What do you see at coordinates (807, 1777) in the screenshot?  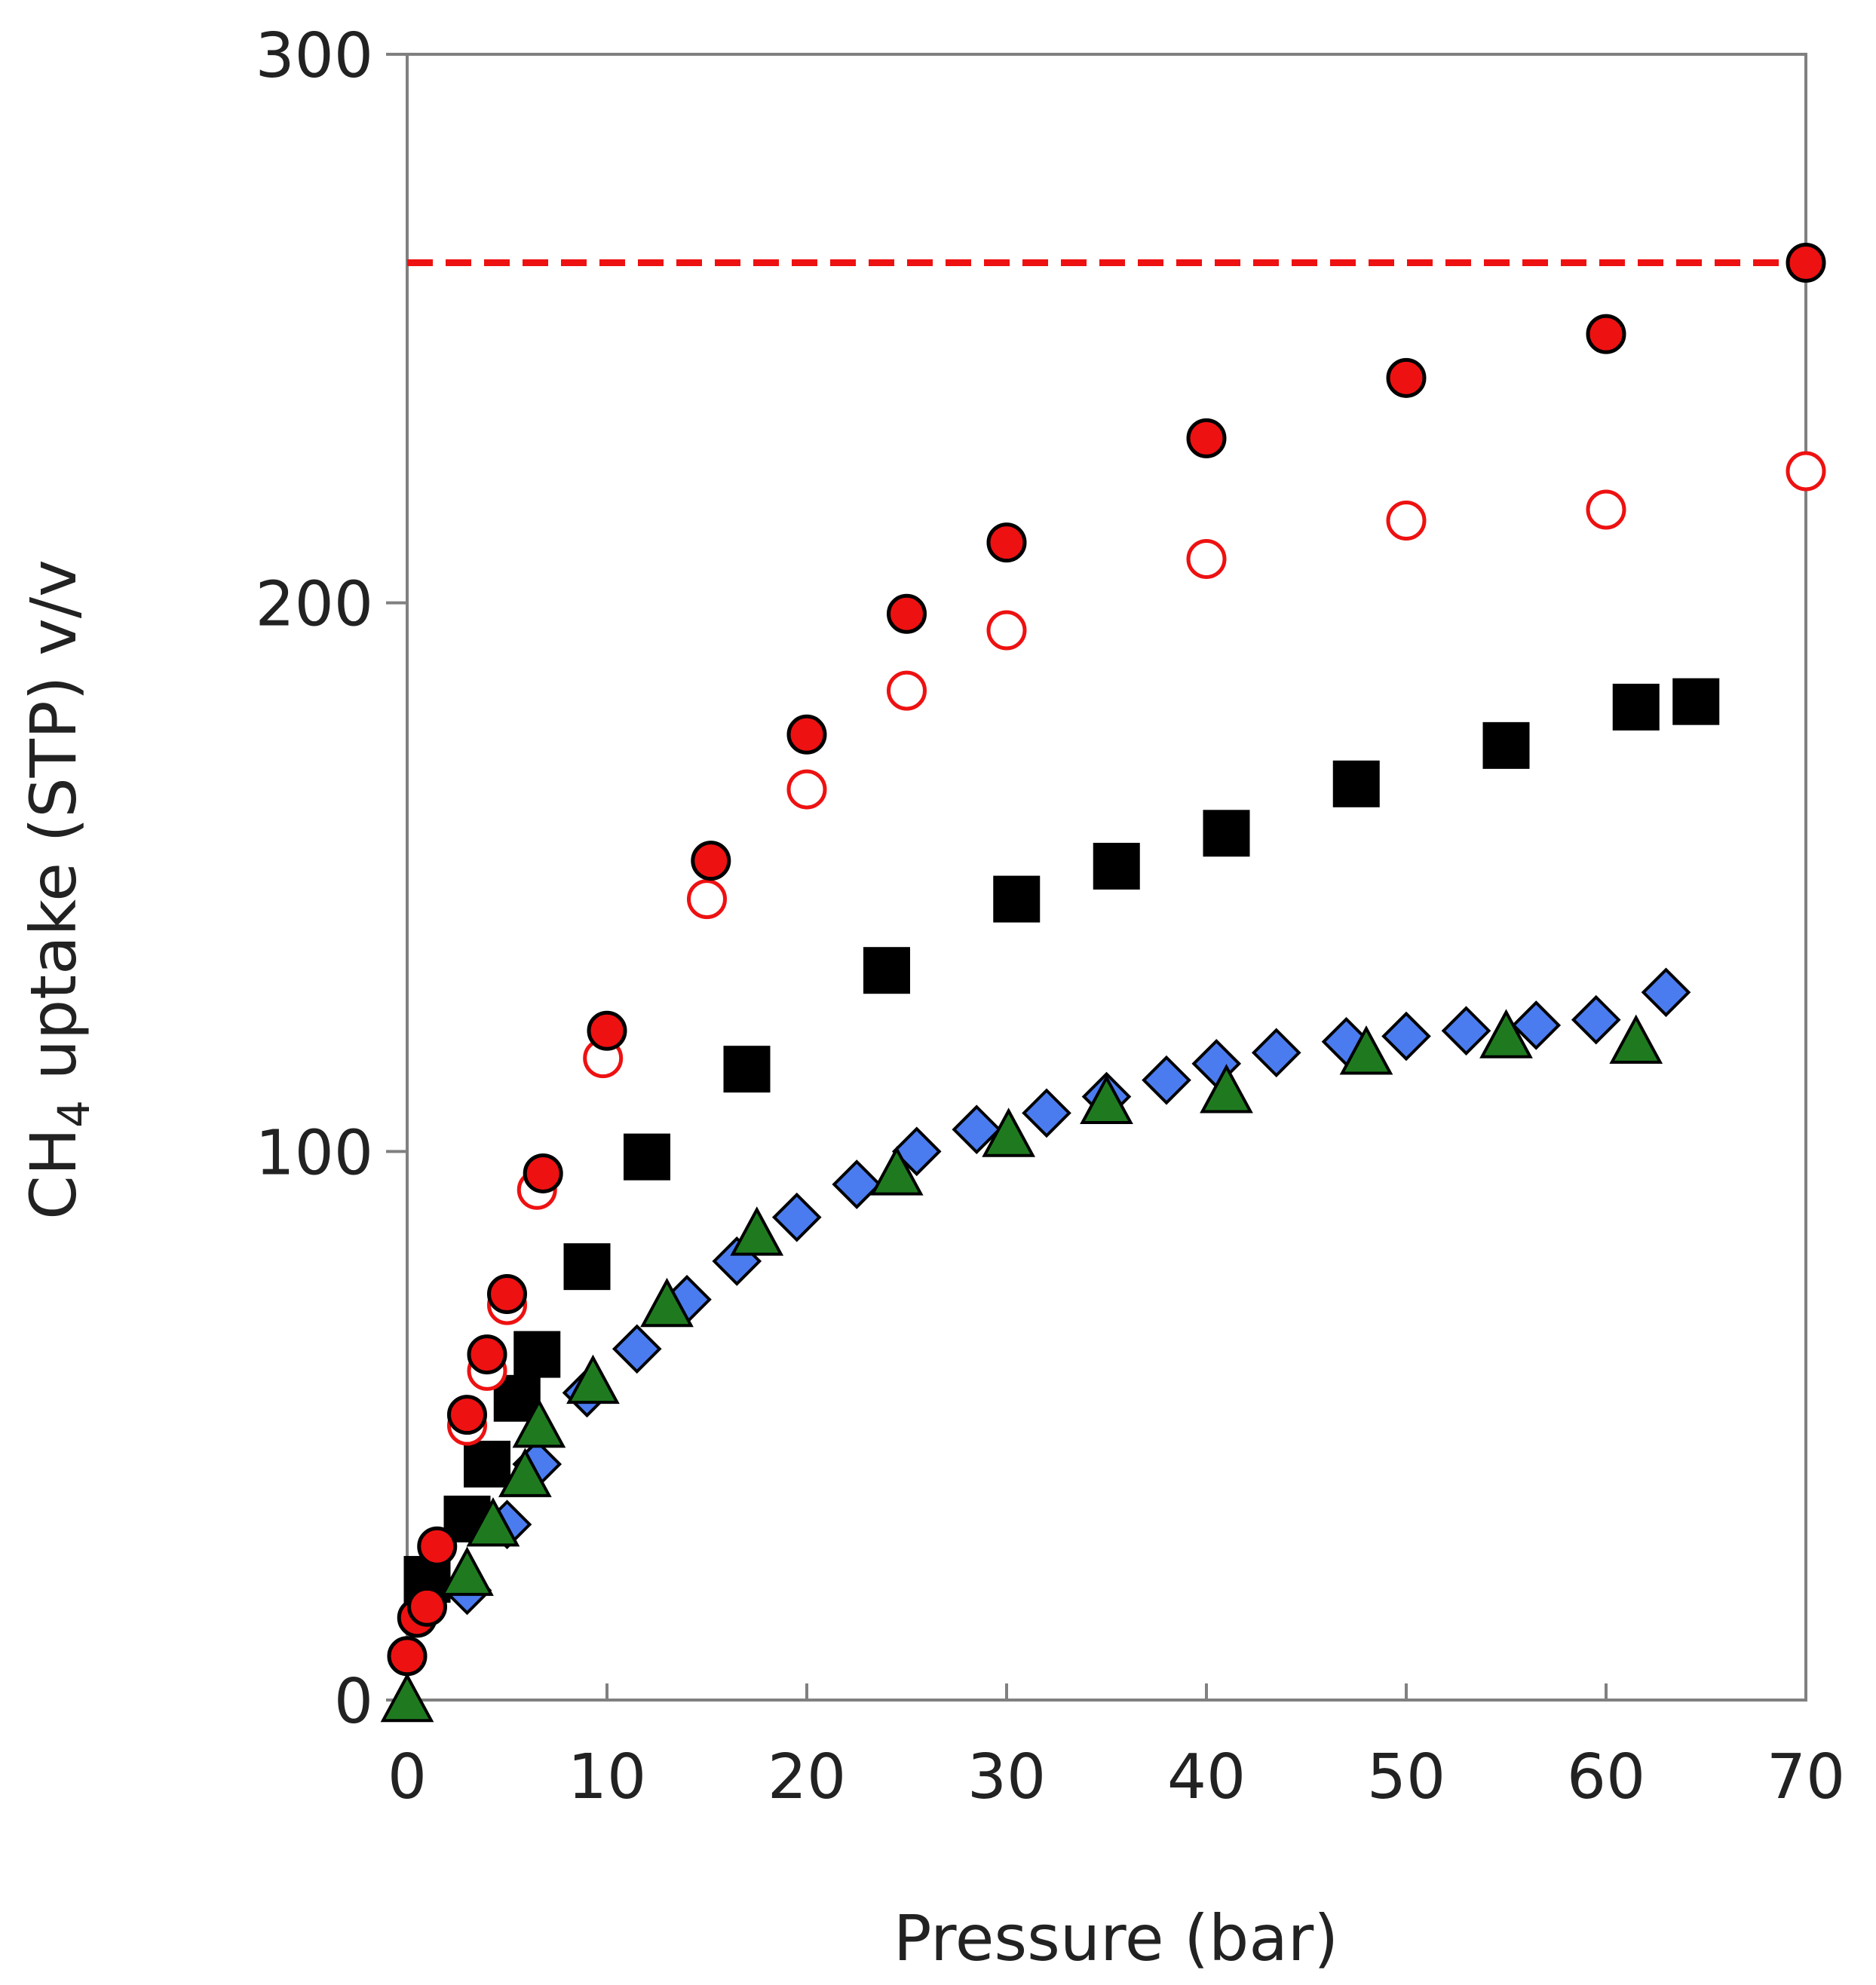 I see `x-tick-label: 20` at bounding box center [807, 1777].